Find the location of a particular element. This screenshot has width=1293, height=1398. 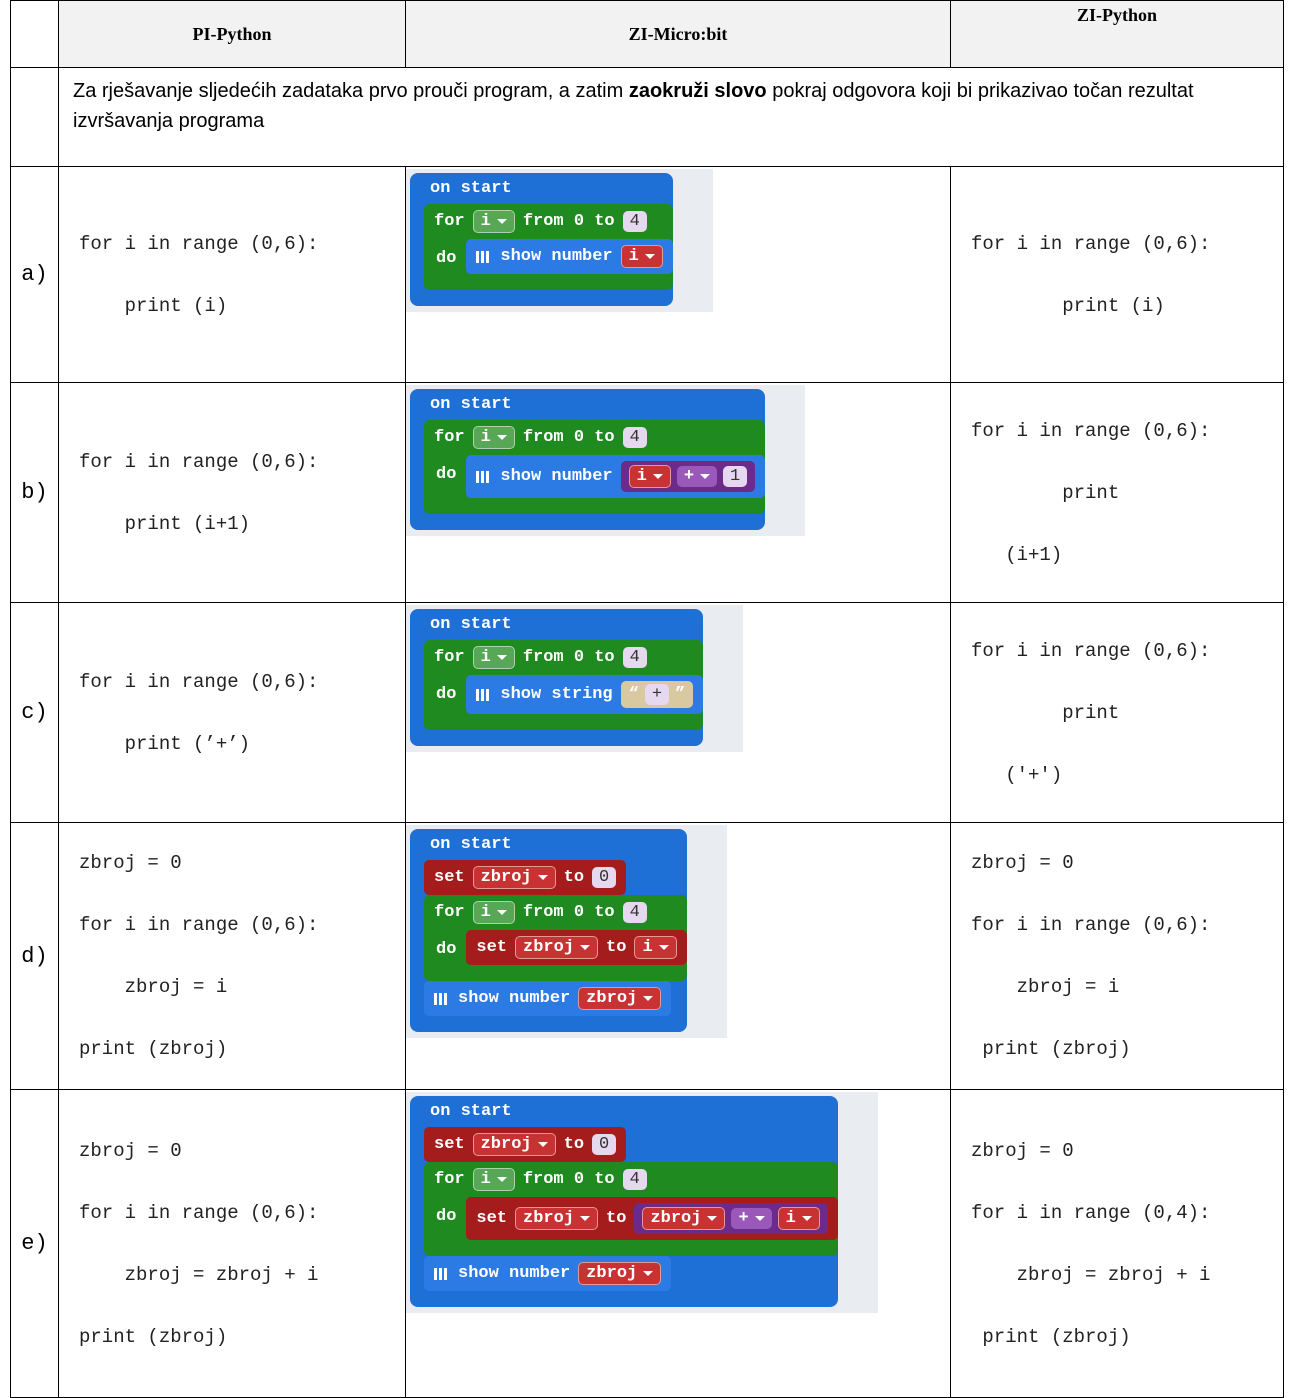

show-block: show number i +1 is located at coordinates (616, 476).